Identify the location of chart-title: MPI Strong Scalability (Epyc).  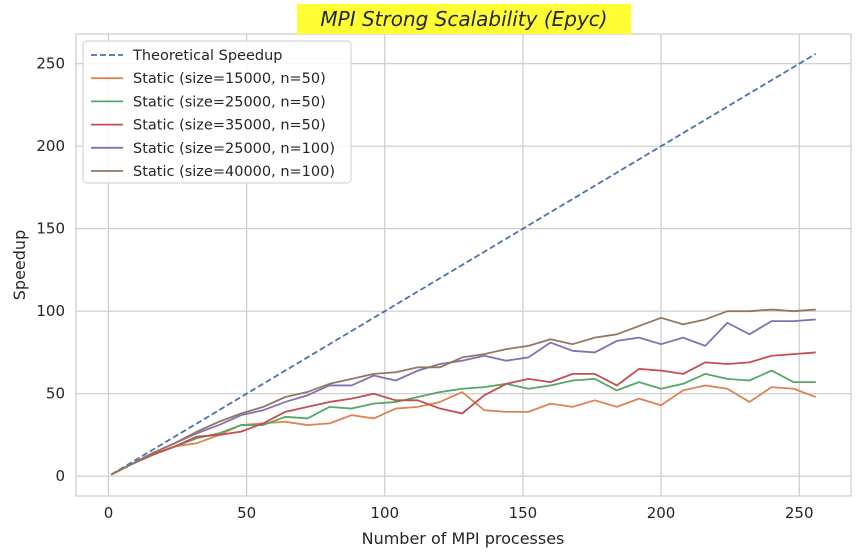
(463, 19).